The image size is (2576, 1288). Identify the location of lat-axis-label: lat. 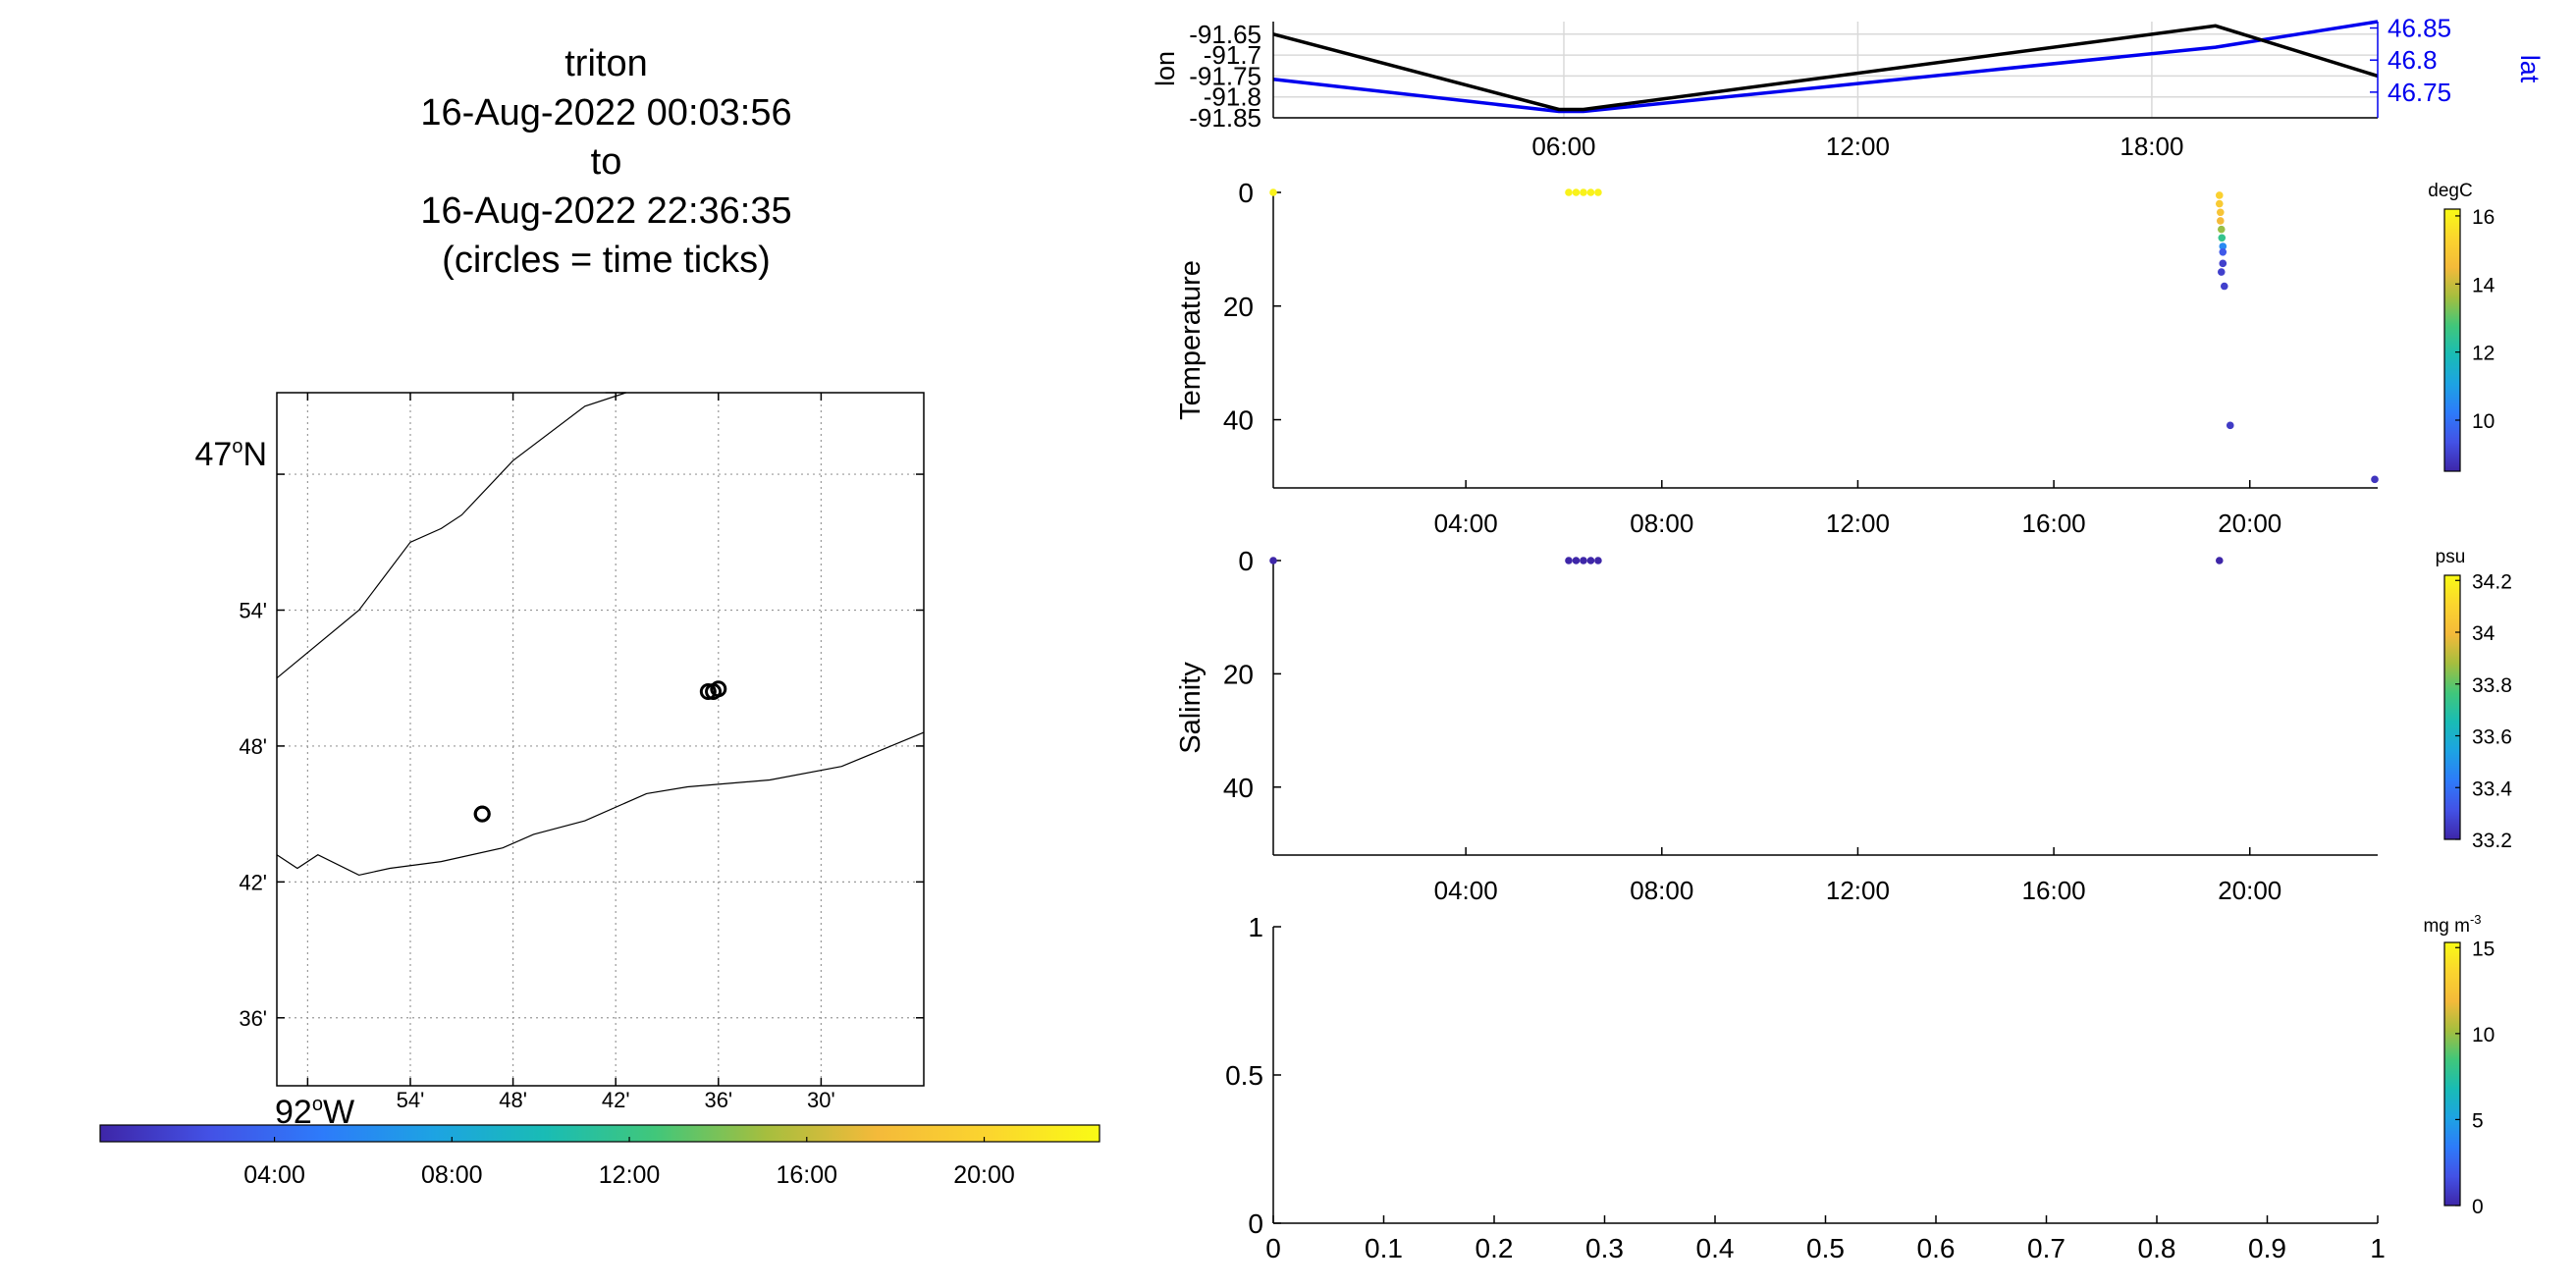
(2530, 69).